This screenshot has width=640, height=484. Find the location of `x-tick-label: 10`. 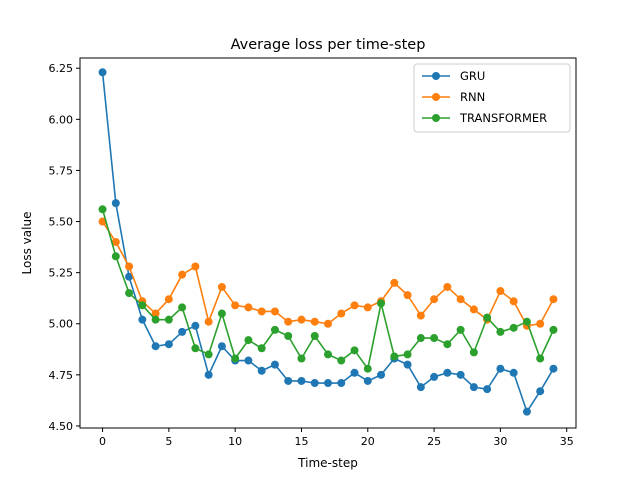

x-tick-label: 10 is located at coordinates (235, 441).